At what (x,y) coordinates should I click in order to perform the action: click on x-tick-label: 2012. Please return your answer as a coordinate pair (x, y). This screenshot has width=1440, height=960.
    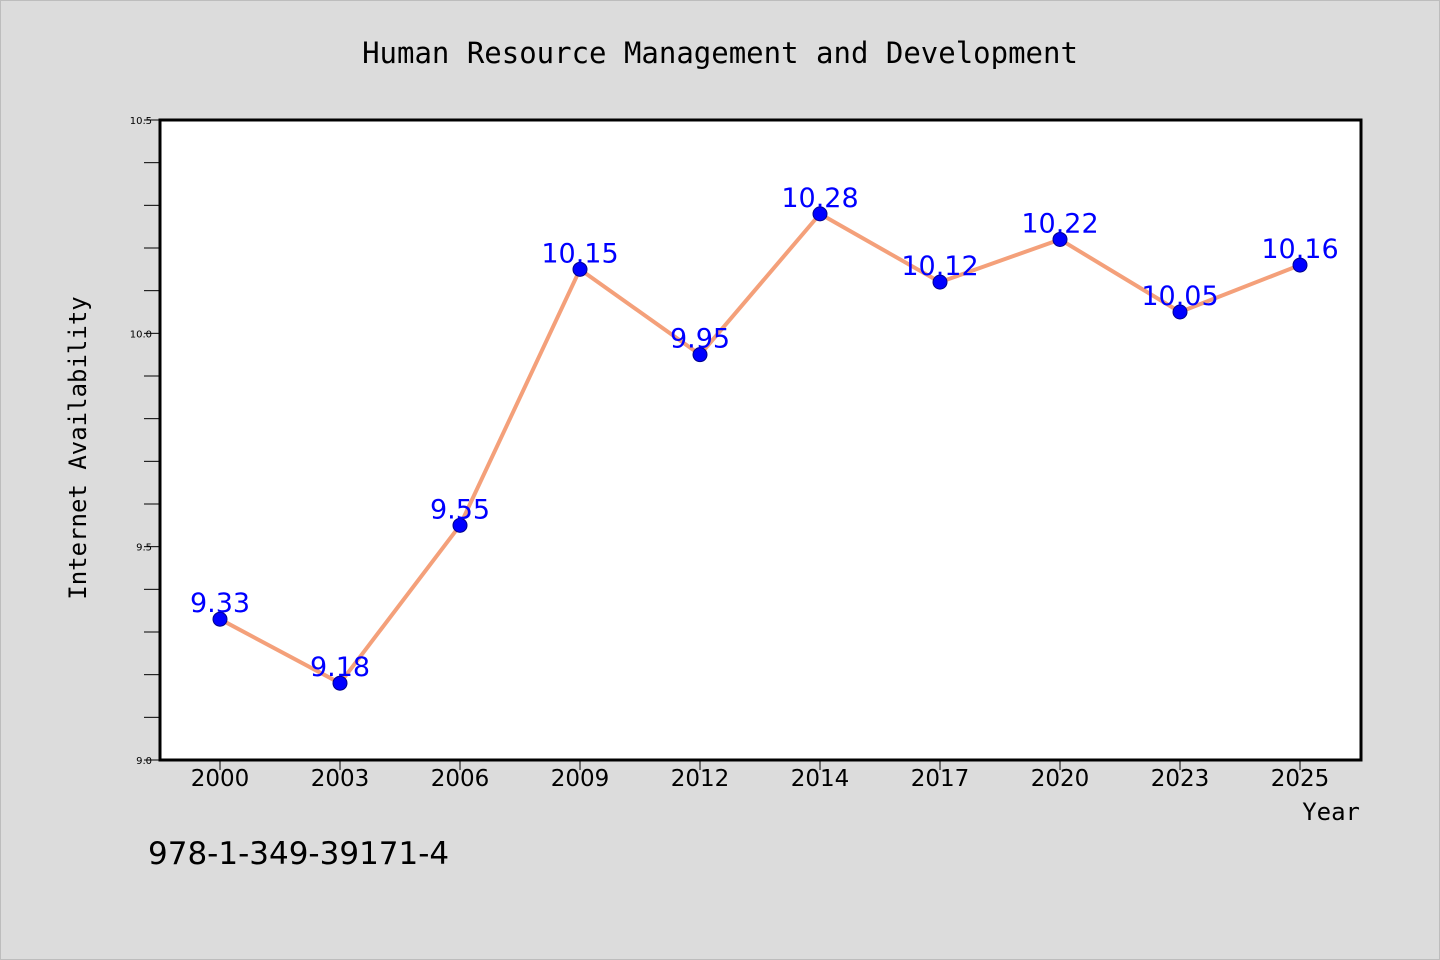
    Looking at the image, I should click on (700, 779).